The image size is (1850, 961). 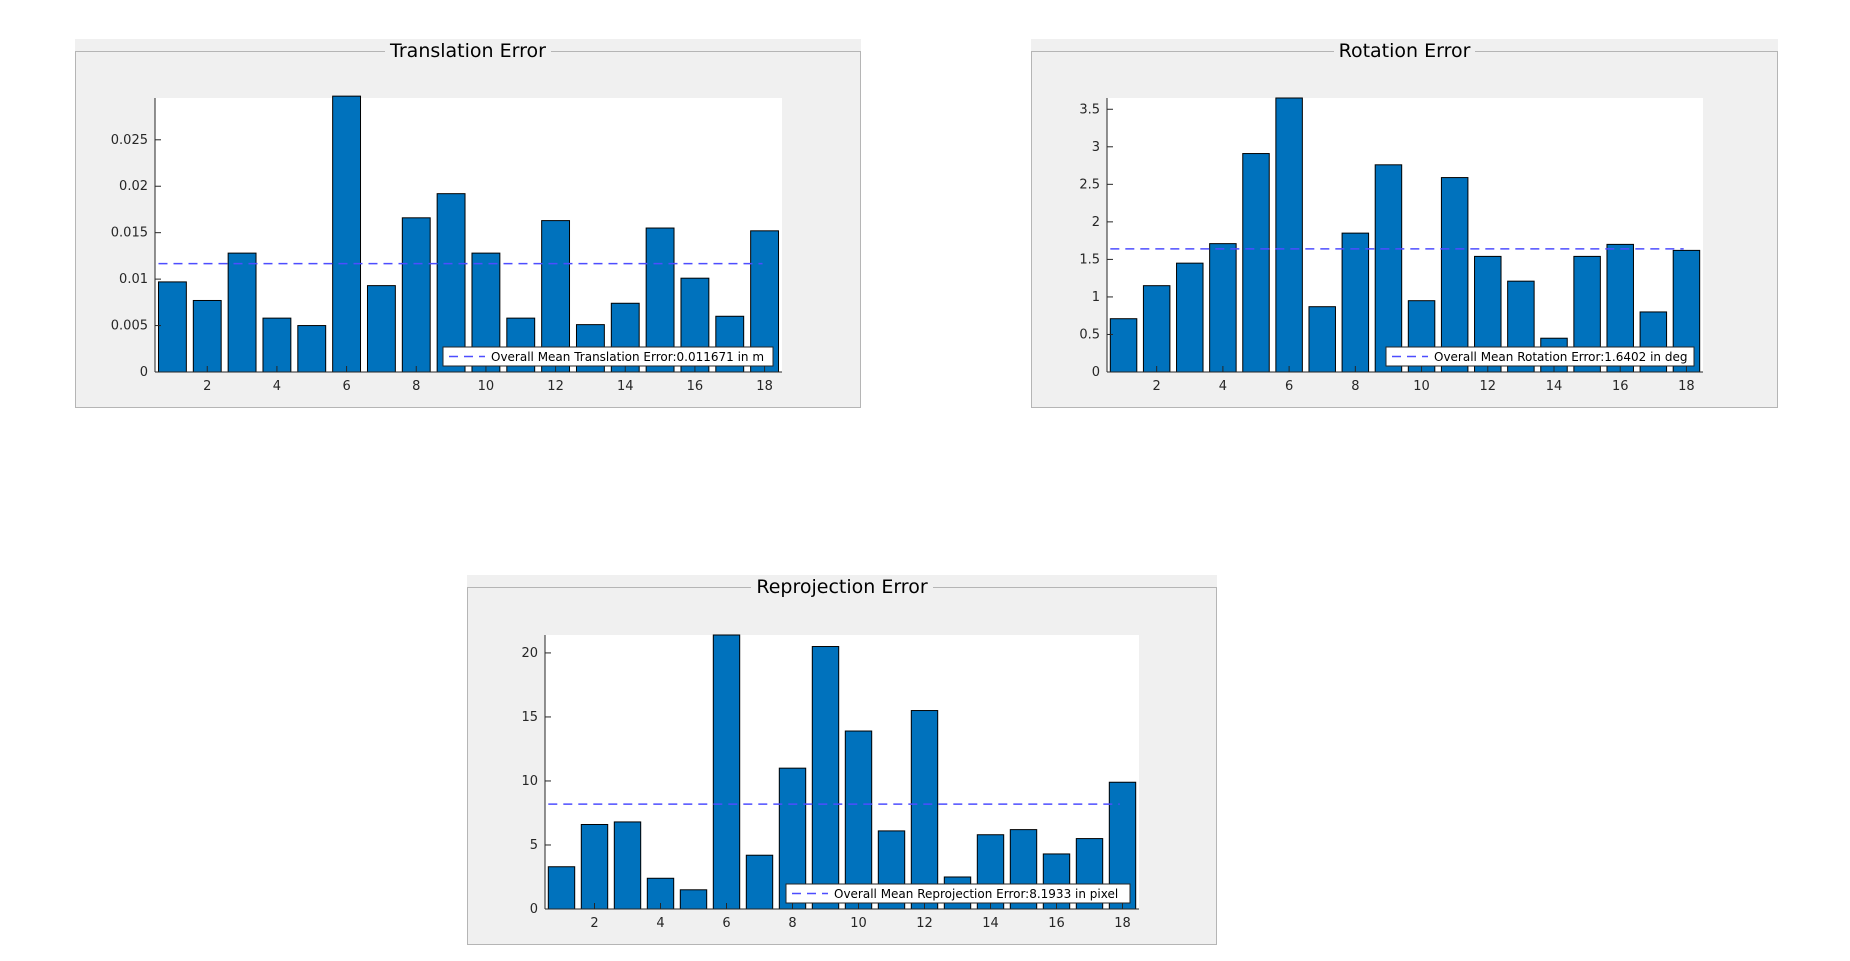 I want to click on rotation-error-title: Rotation Error, so click(x=1404, y=51).